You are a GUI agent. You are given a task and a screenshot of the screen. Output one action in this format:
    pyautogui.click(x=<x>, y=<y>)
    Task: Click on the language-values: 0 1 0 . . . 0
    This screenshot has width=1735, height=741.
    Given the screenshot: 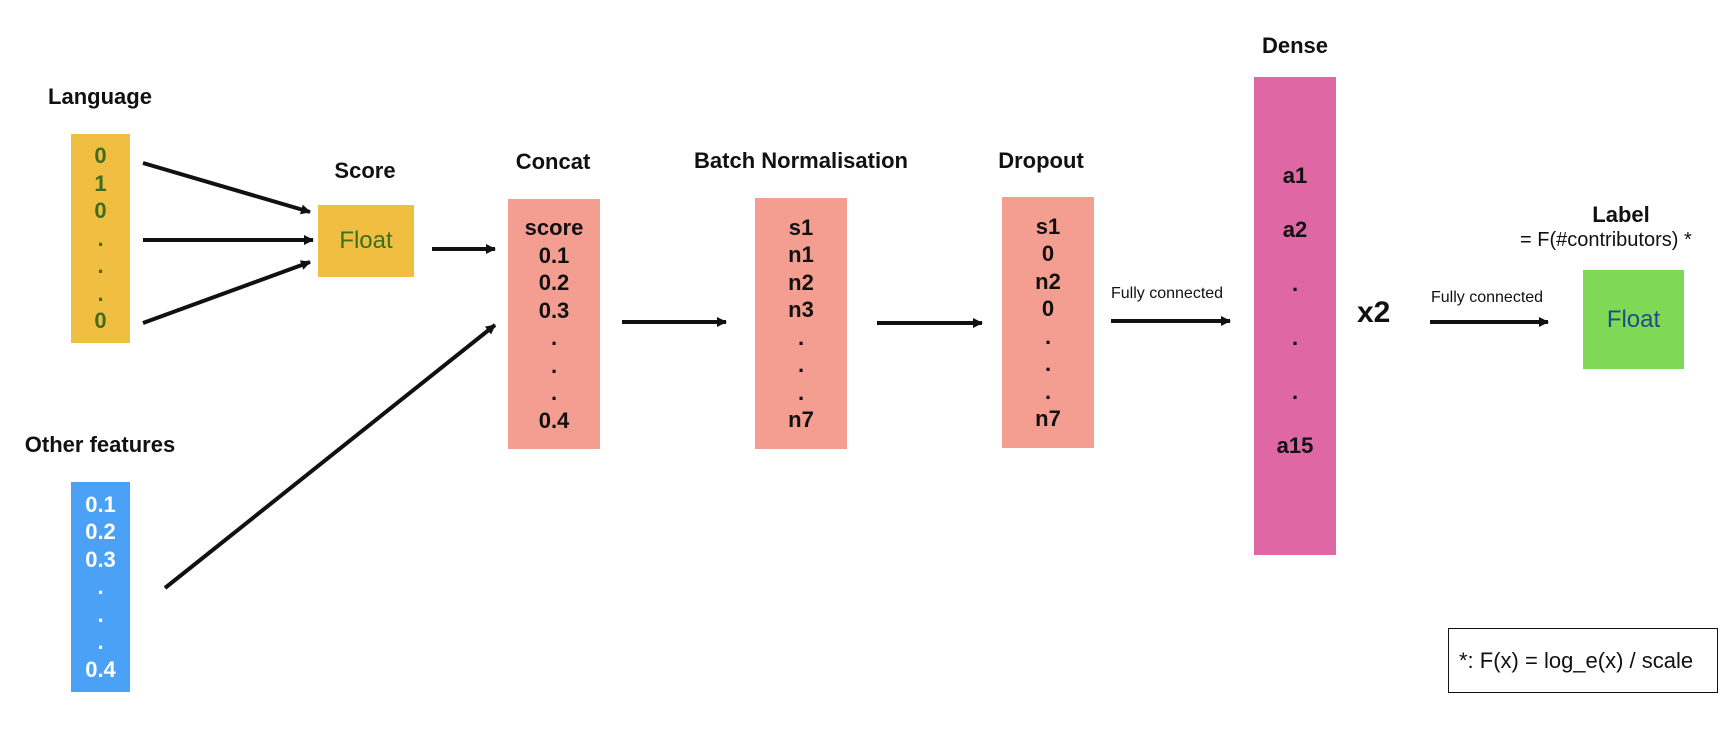 What is the action you would take?
    pyautogui.click(x=100, y=238)
    